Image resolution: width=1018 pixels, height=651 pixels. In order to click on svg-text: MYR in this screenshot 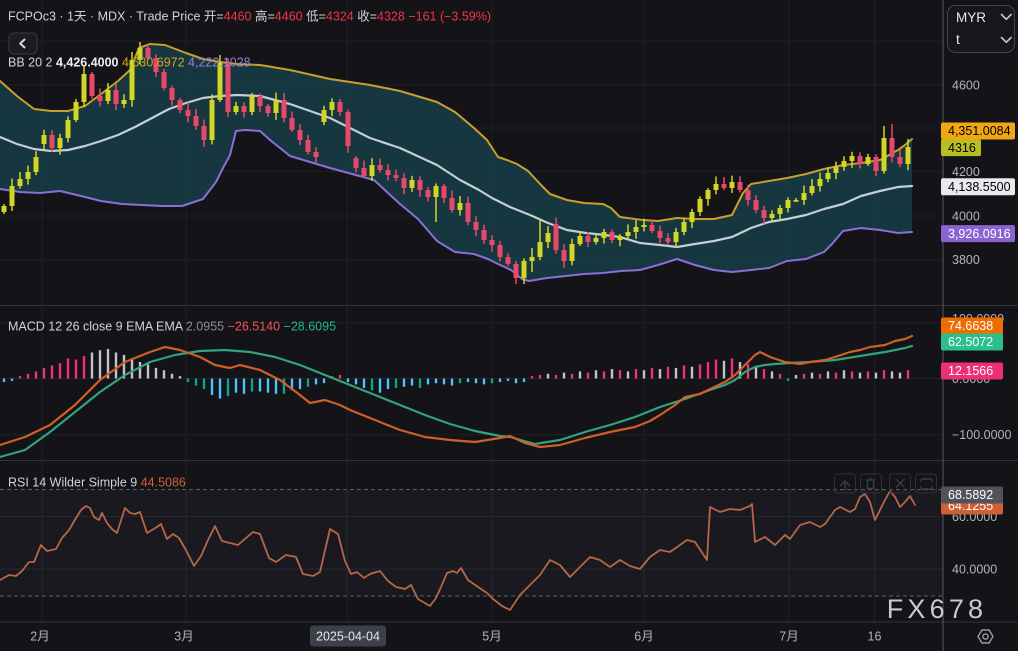, I will do `click(971, 17)`.